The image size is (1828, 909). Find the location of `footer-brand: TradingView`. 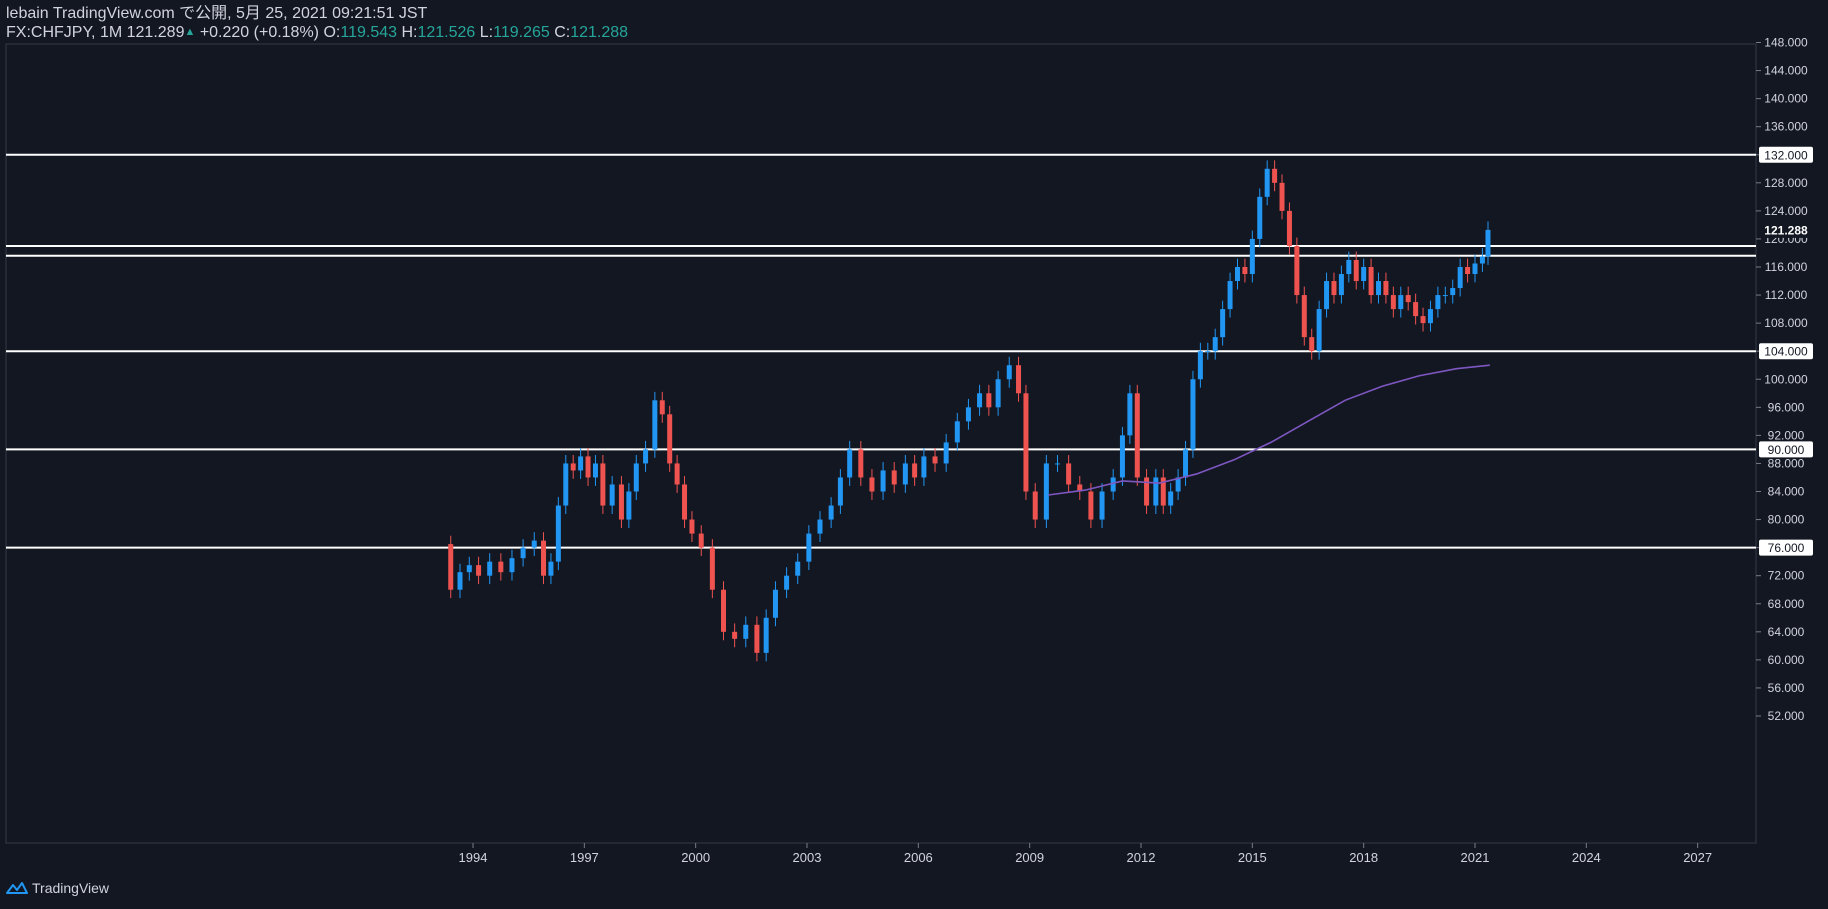

footer-brand: TradingView is located at coordinates (71, 888).